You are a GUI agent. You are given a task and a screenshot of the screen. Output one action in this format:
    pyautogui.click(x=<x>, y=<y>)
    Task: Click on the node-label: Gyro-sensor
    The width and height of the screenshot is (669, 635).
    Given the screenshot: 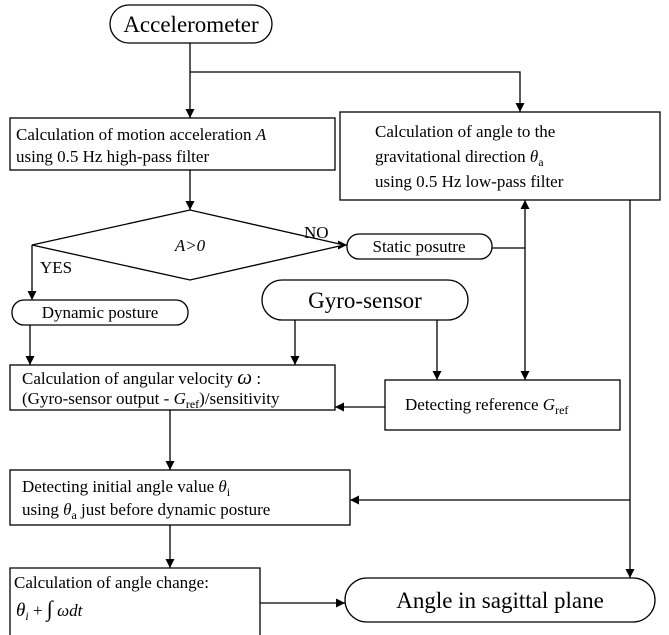 What is the action you would take?
    pyautogui.click(x=365, y=300)
    